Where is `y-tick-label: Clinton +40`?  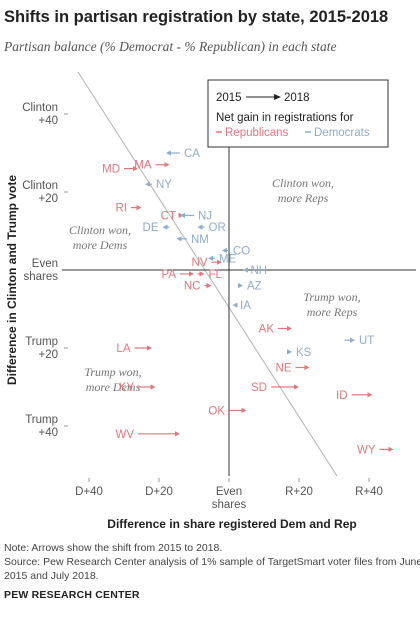
y-tick-label: Clinton +40 is located at coordinates (40, 114).